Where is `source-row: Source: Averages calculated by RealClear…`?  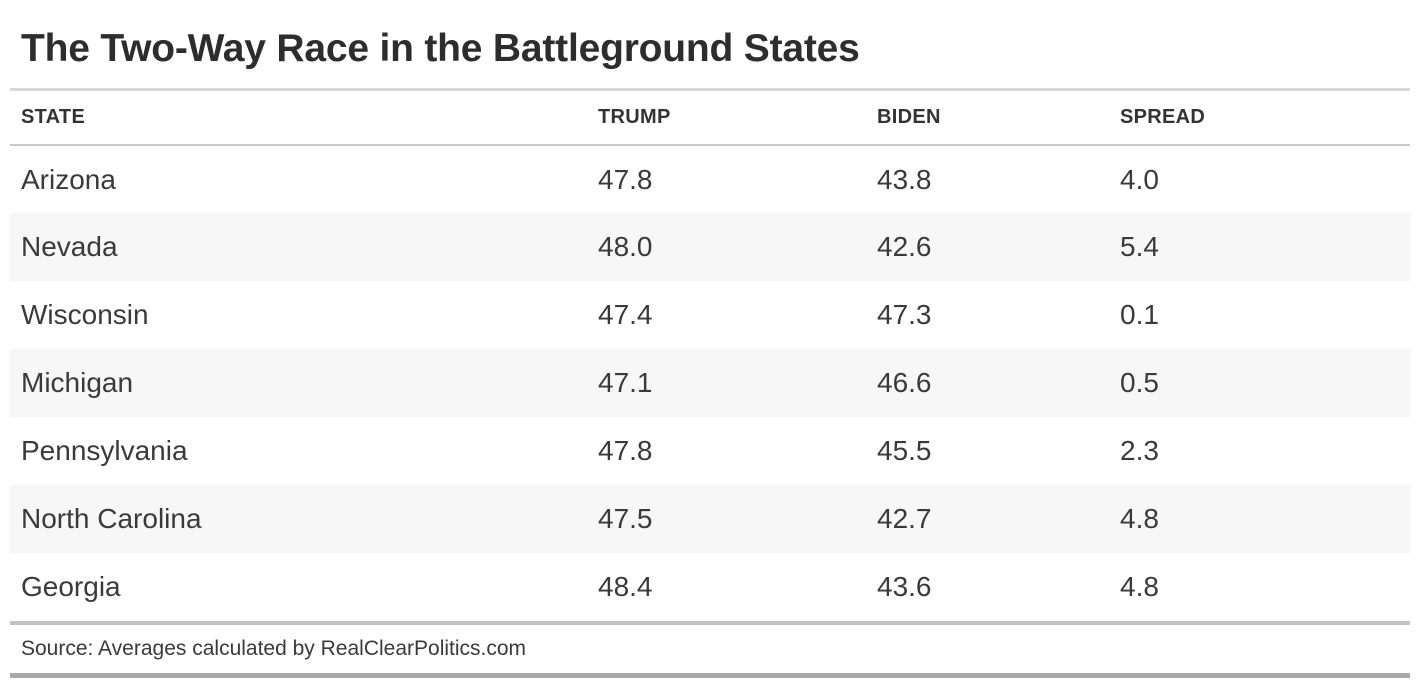
source-row: Source: Averages calculated by RealClear… is located at coordinates (710, 649).